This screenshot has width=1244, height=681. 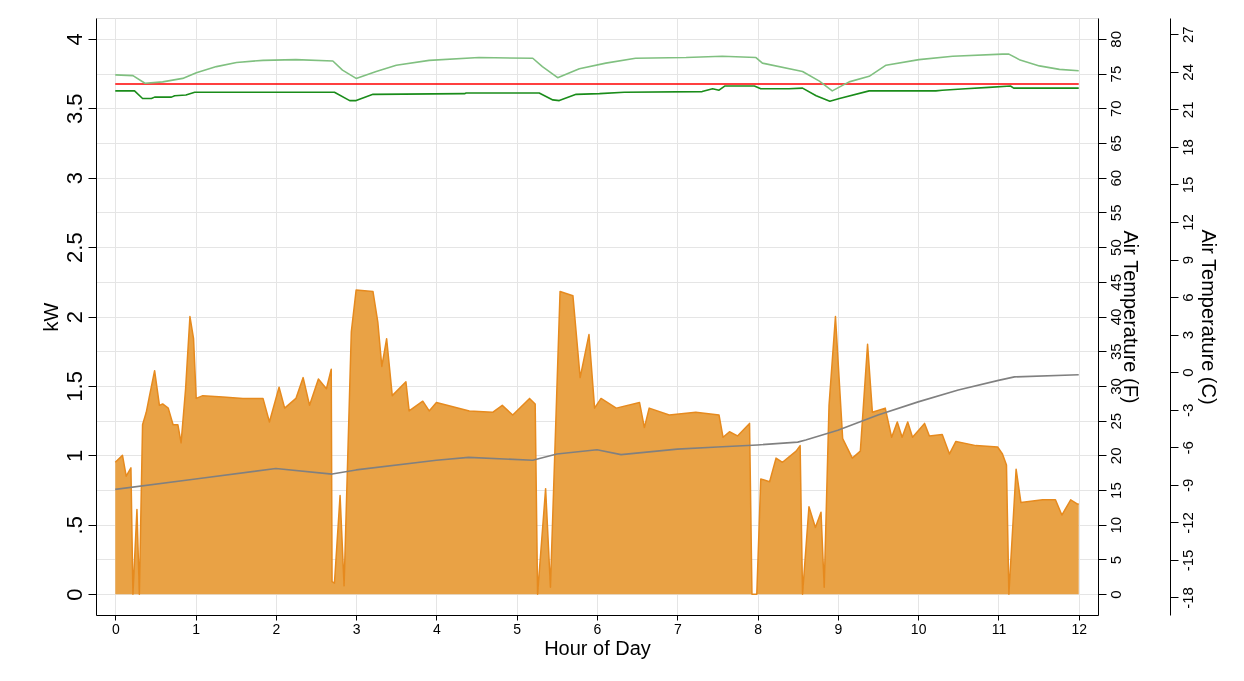 I want to click on y2-tick-label: 70, so click(x=1115, y=109).